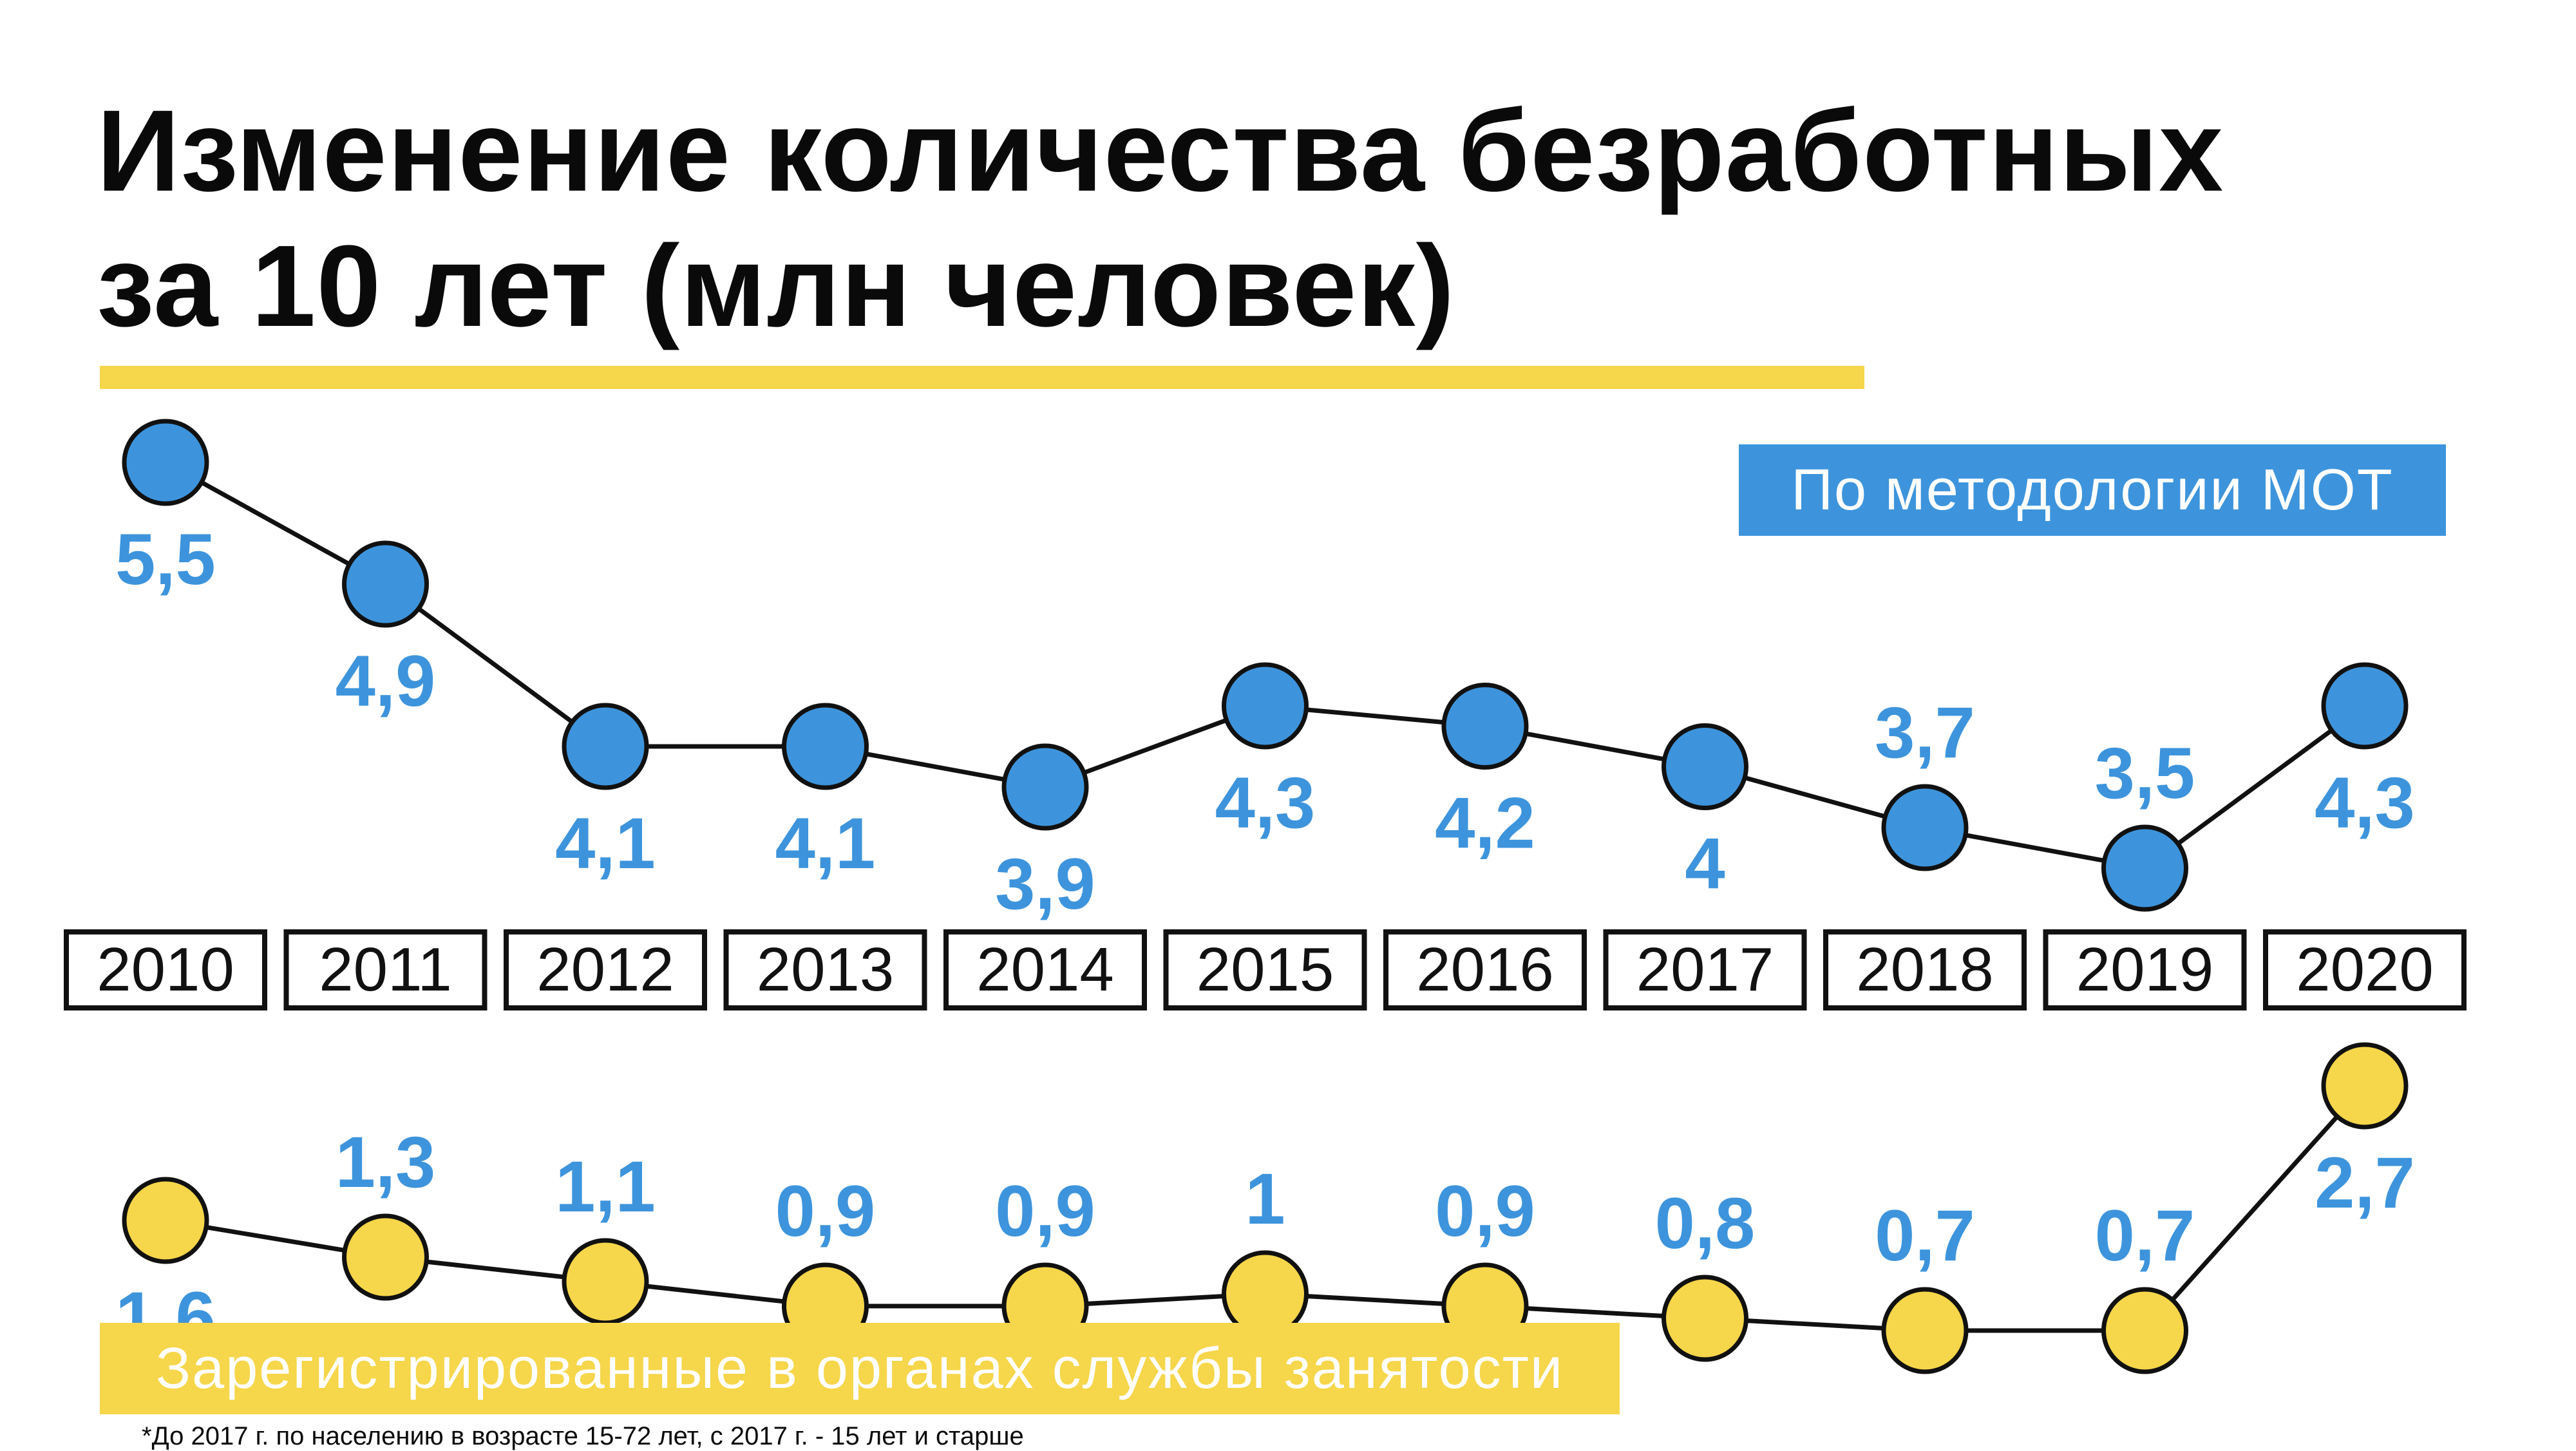 Image resolution: width=2576 pixels, height=1451 pixels. Describe the element at coordinates (1706, 1223) in the screenshot. I see `data-label-registered: 0,8` at that location.